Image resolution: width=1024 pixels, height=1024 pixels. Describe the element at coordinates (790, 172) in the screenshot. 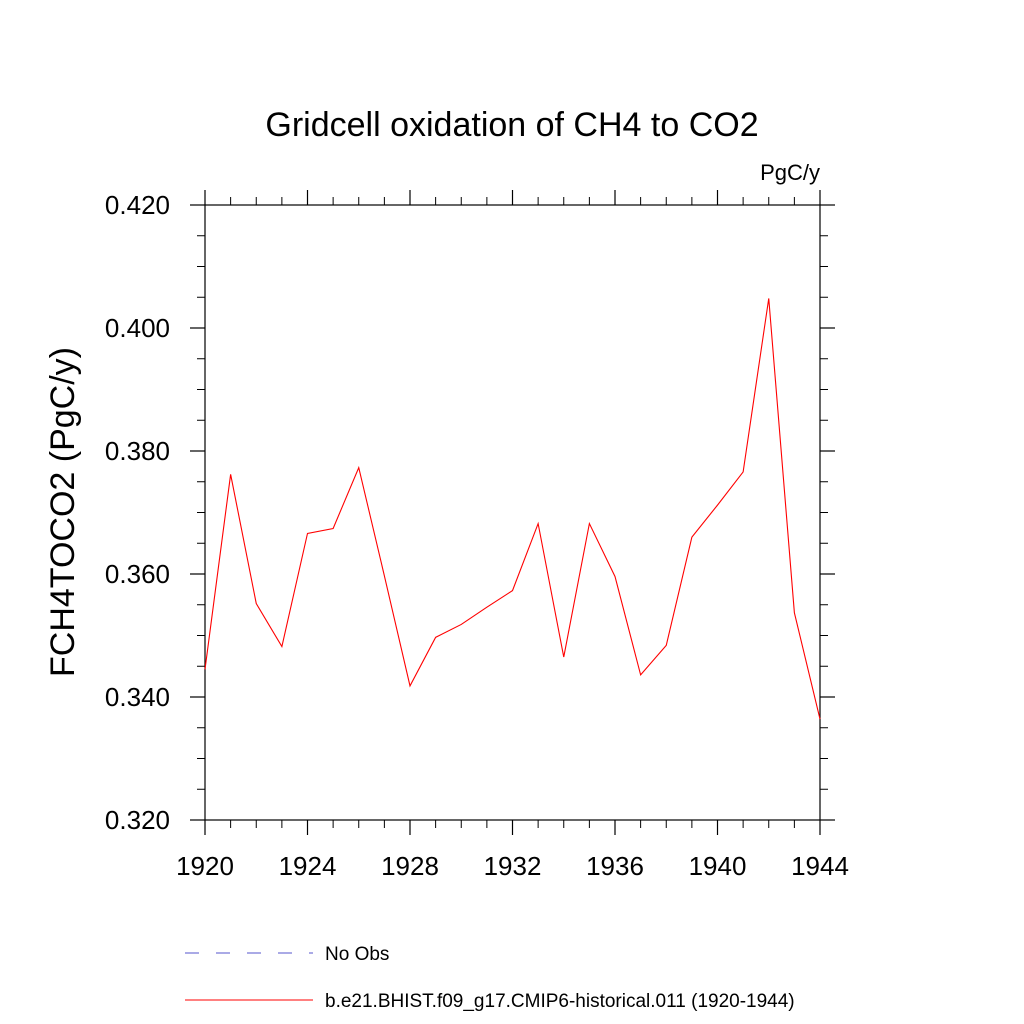

I see `units-label: PgC/y` at that location.